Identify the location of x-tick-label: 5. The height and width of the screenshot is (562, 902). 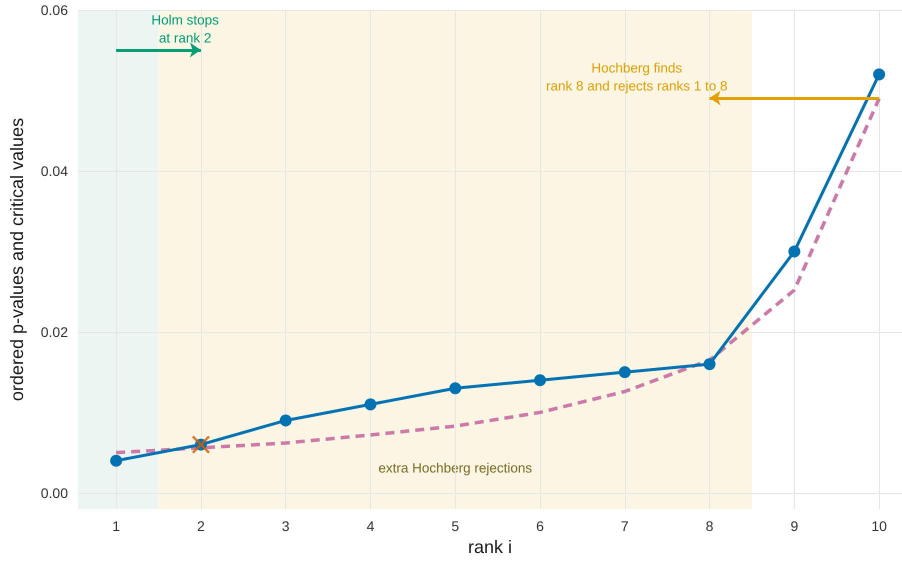
(455, 526).